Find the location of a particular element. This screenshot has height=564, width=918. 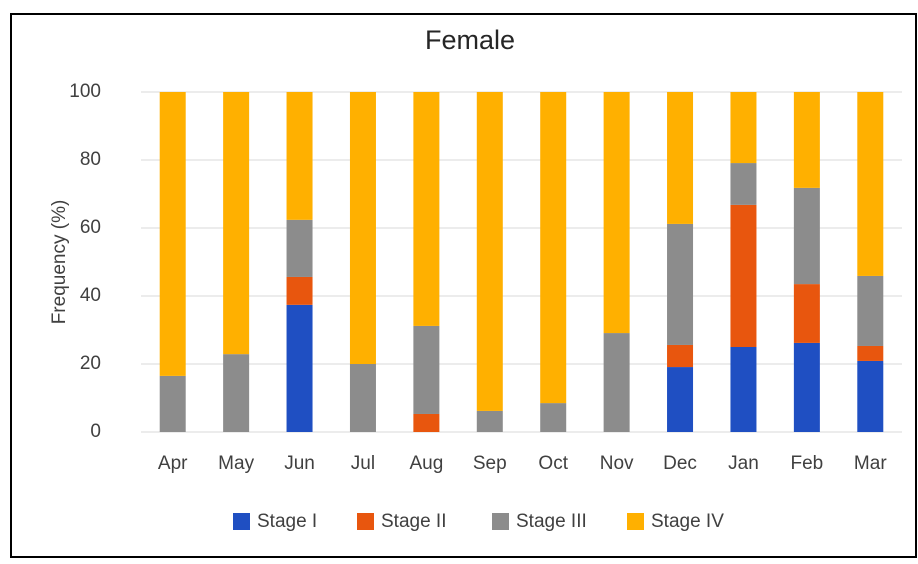

x-tick-label: Oct is located at coordinates (553, 463).